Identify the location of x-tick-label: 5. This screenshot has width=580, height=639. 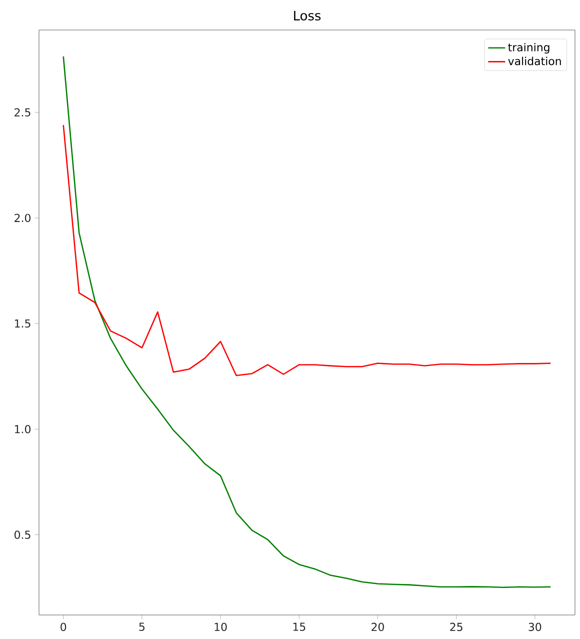
(141, 626).